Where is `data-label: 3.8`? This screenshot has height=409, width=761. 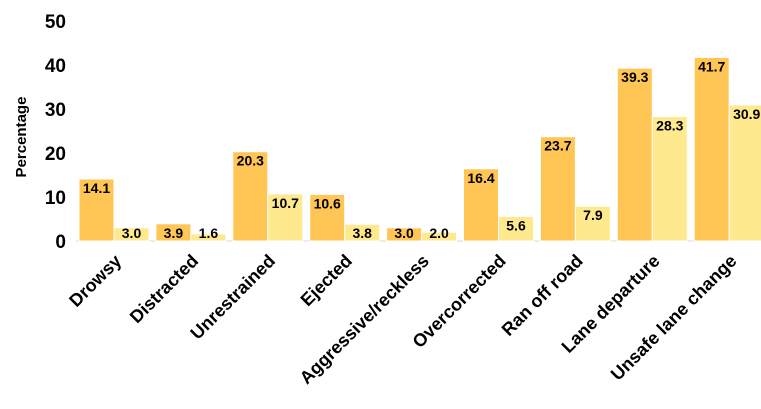 data-label: 3.8 is located at coordinates (362, 233).